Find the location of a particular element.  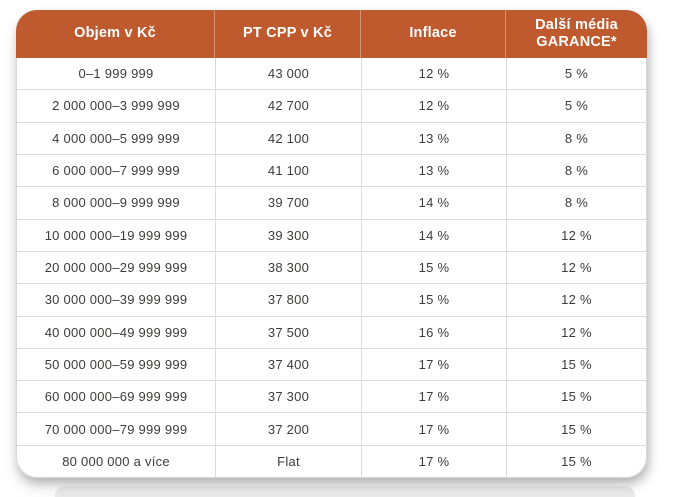

table-row: 8 000 000–9 999 999 39 700 14 % 8 % is located at coordinates (331, 202).